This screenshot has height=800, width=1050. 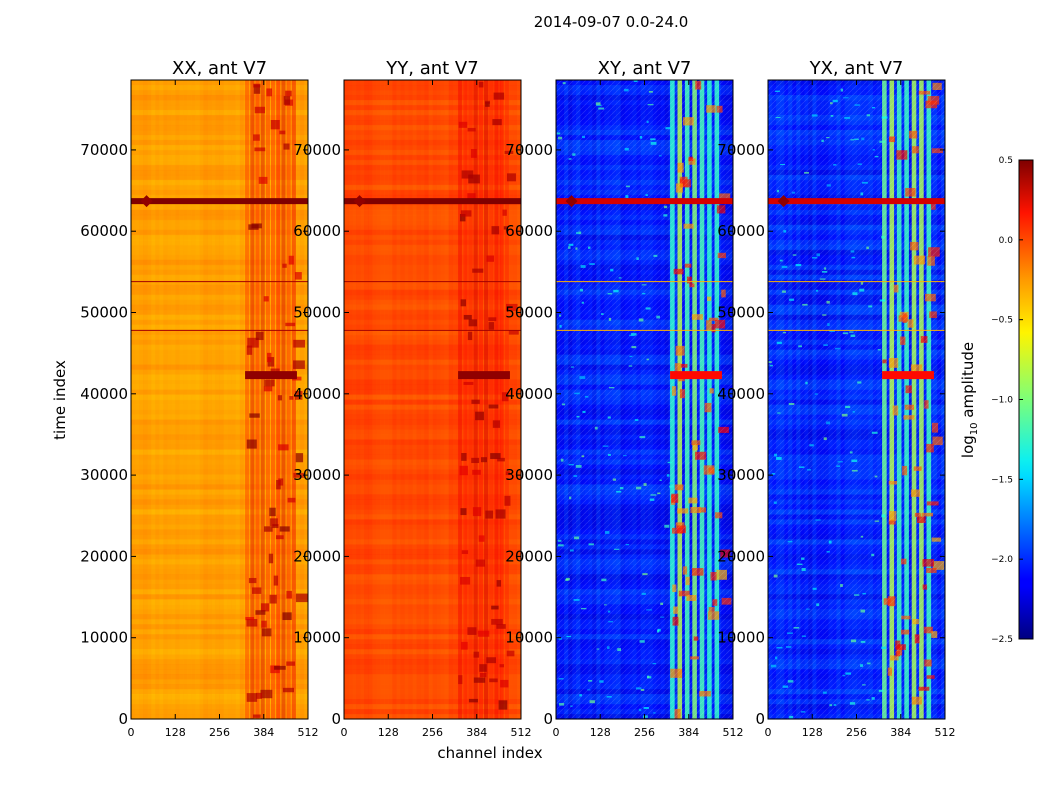 I want to click on colorbar-tick-label: 0.0, so click(x=1006, y=241).